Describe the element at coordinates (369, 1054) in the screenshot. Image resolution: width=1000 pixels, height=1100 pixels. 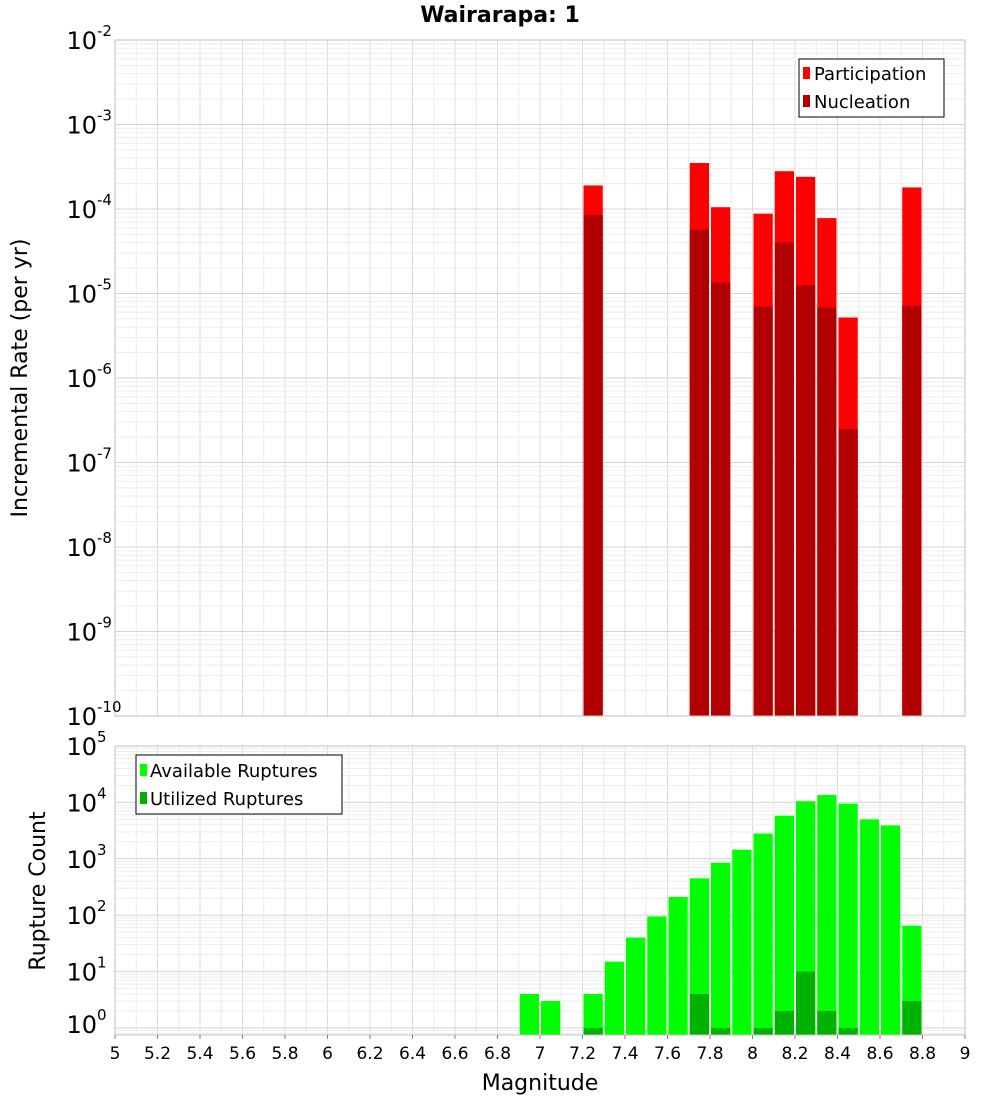
I see `x-tick-label: 6.2` at that location.